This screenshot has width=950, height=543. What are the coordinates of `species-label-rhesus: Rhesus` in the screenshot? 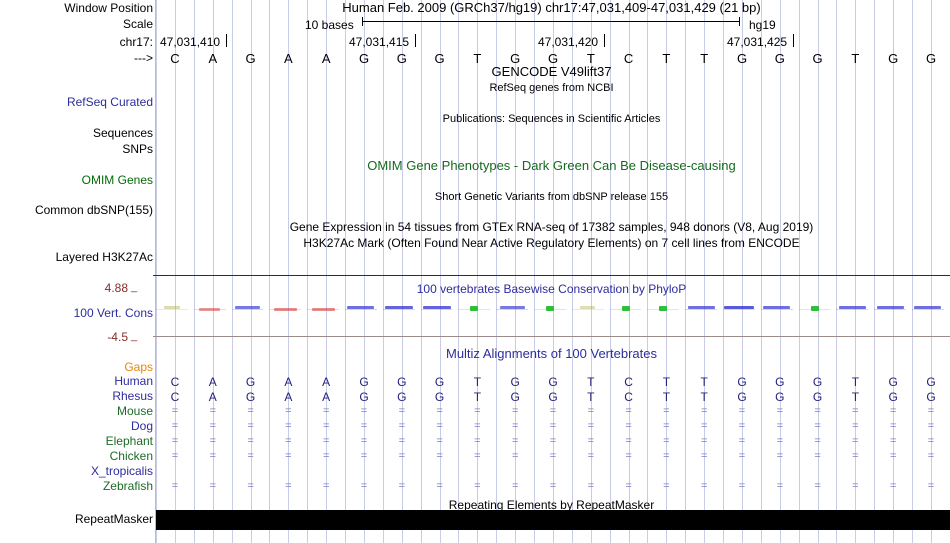 It's located at (132, 396).